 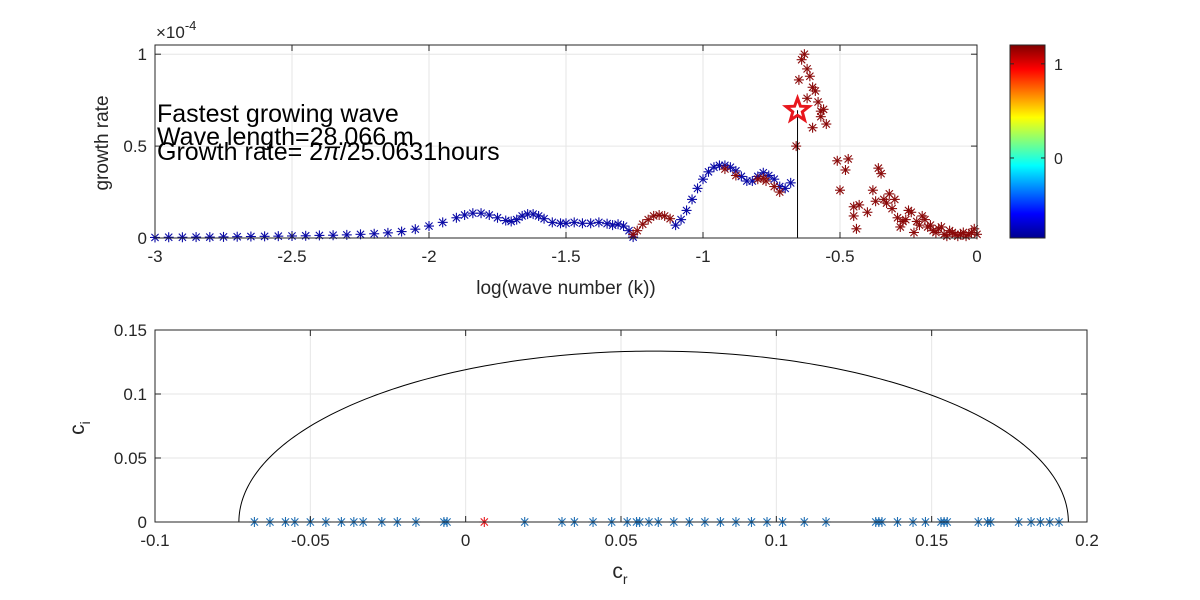 What do you see at coordinates (839, 256) in the screenshot?
I see `x-tick-label: -0.5` at bounding box center [839, 256].